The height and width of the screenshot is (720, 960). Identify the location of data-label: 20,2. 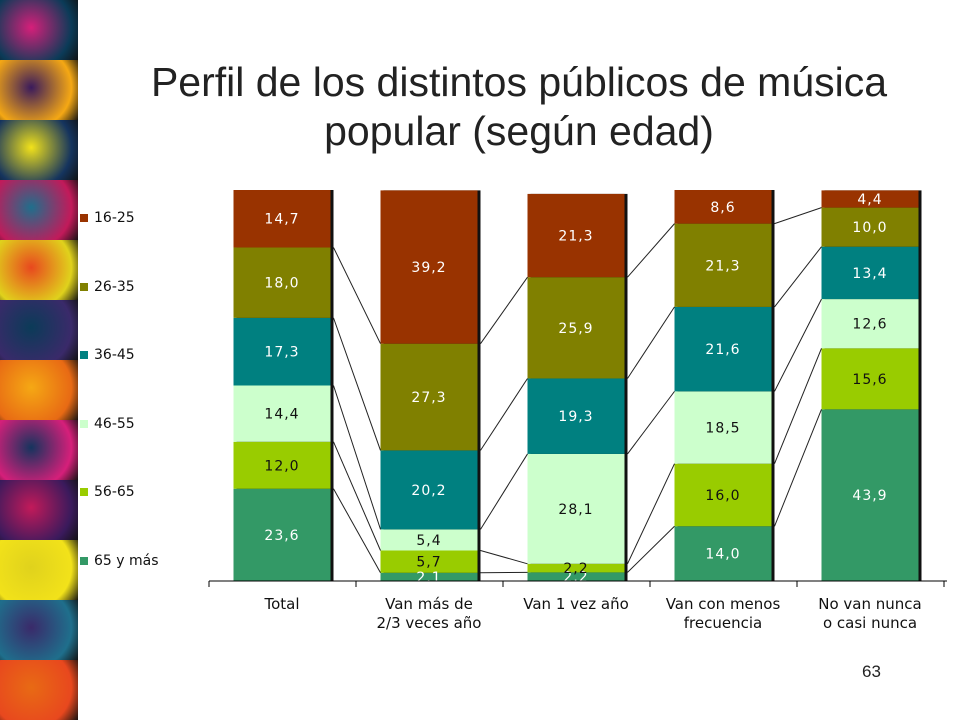
(428, 491).